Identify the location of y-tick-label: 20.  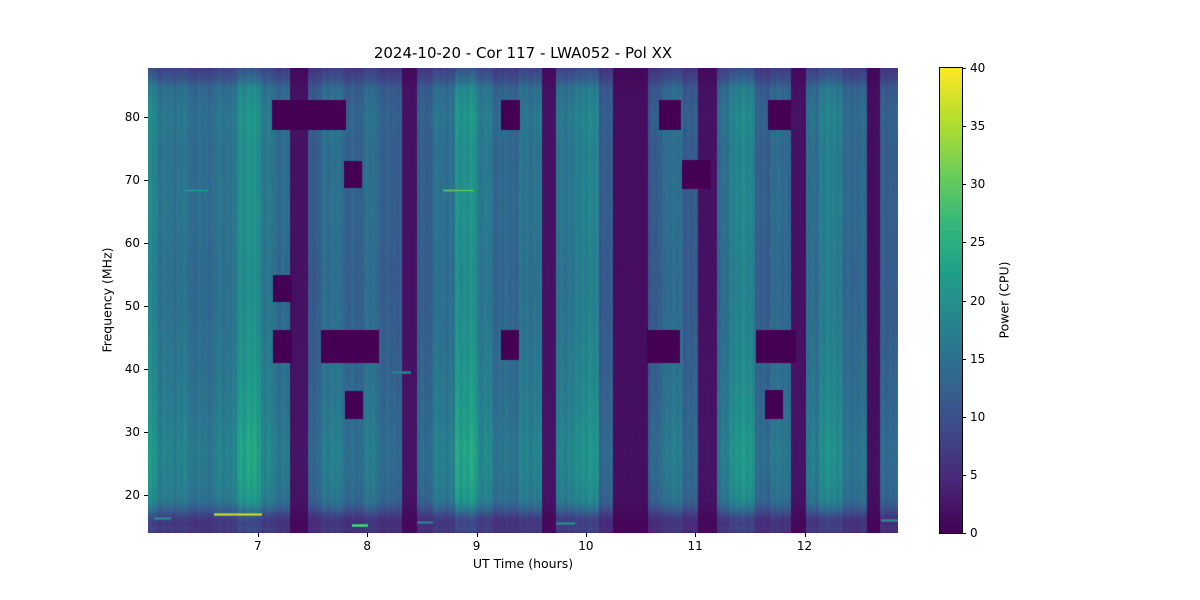
(132, 494).